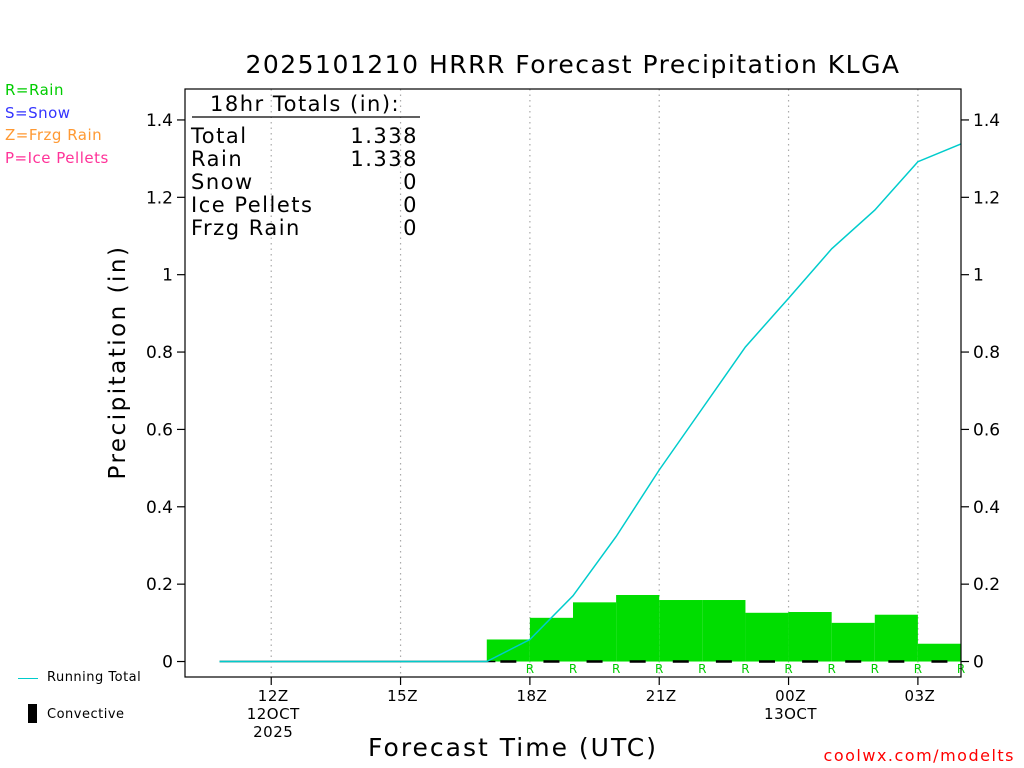  Describe the element at coordinates (513, 747) in the screenshot. I see `x-axis-label: Forecast Time (UTC)` at that location.